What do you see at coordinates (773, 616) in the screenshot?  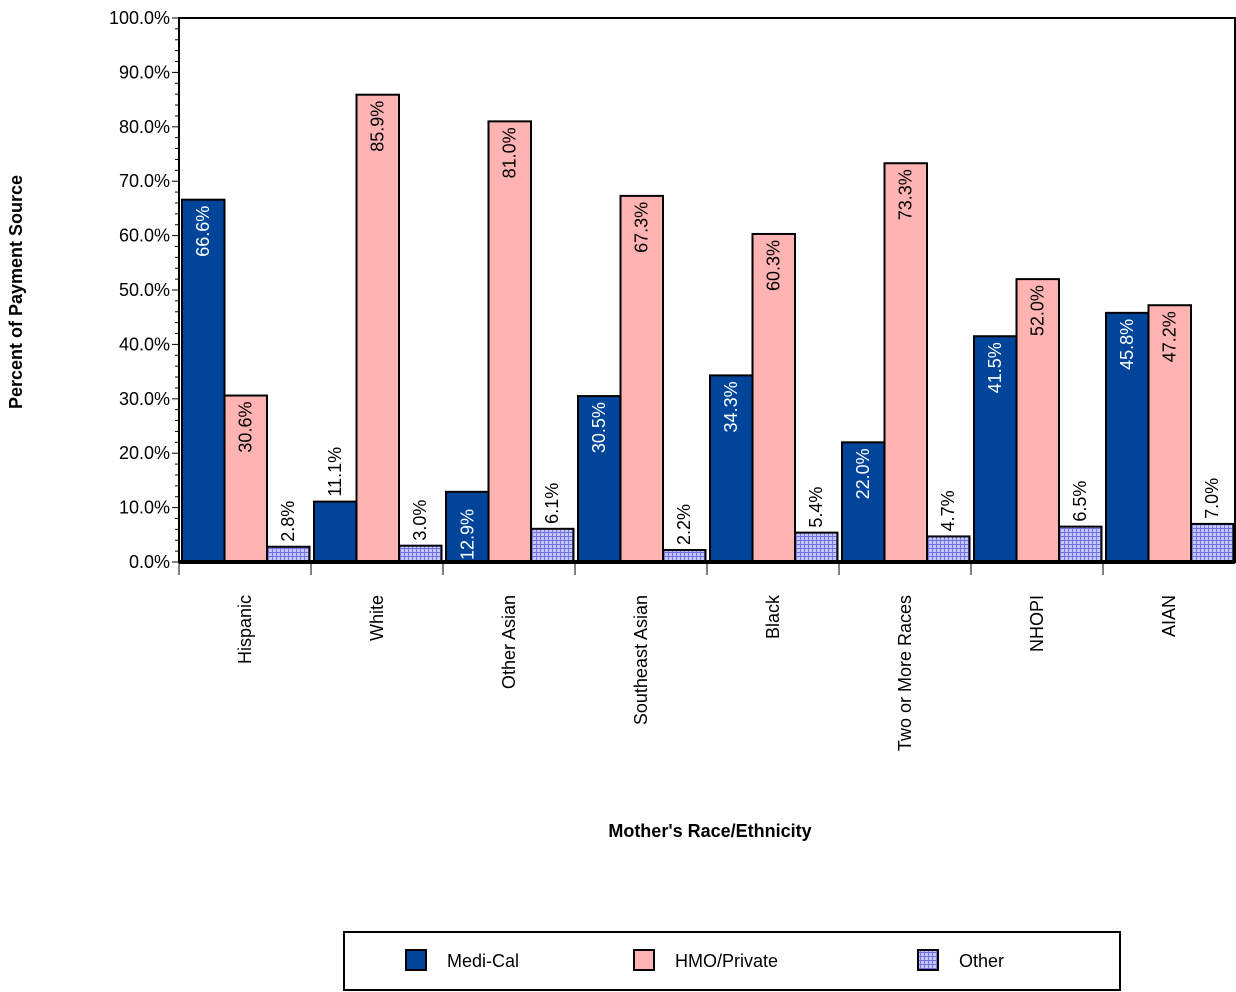 I see `x-tick-label: Black` at bounding box center [773, 616].